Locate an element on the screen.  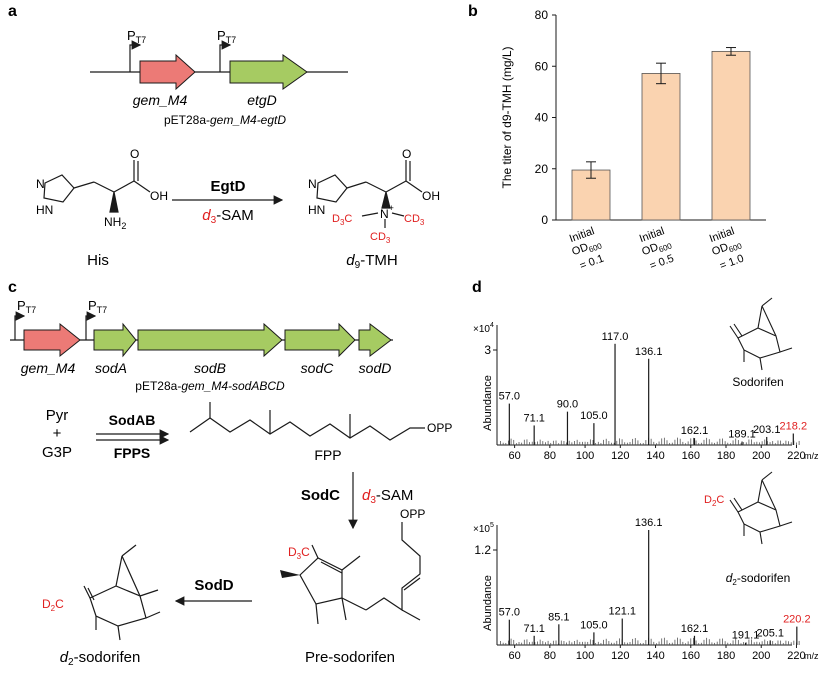
compound-fpp: FPP is located at coordinates (327, 455).